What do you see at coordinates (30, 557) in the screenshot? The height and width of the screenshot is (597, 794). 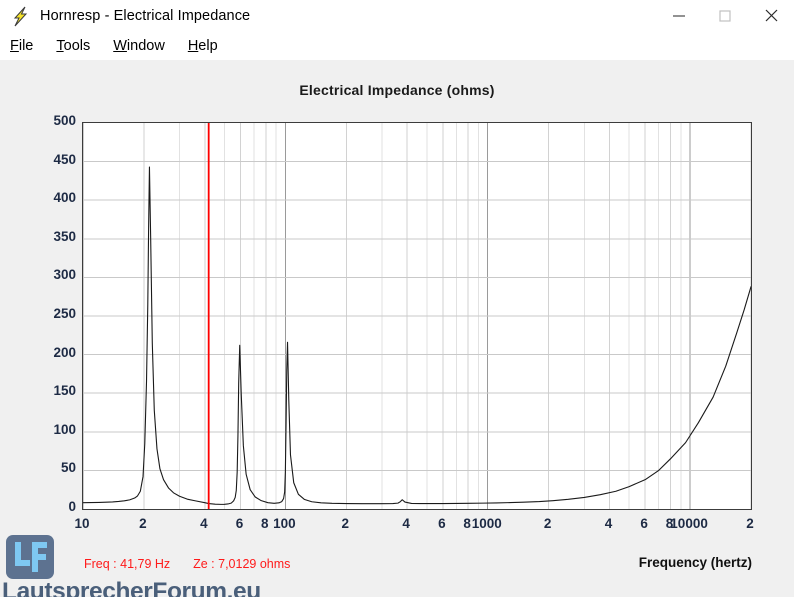 I see `lautsprecherforum-logo-icon` at bounding box center [30, 557].